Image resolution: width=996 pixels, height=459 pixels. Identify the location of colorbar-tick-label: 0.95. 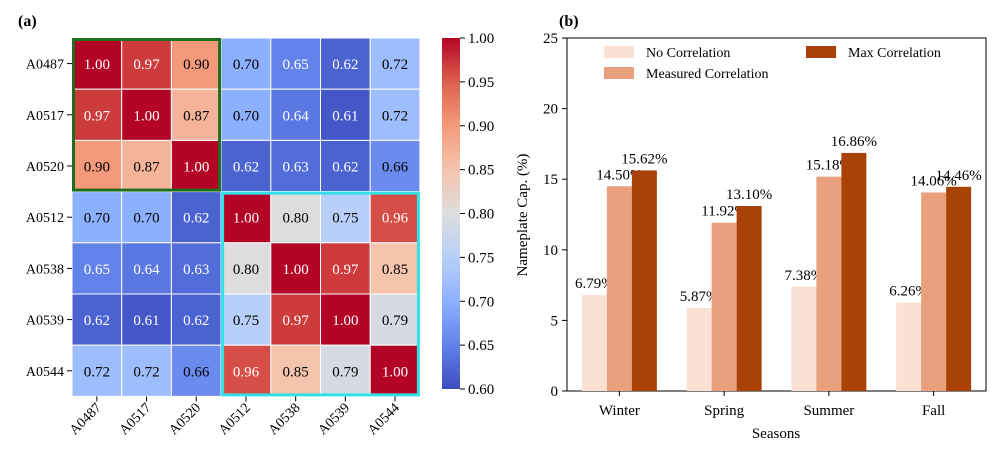
(481, 83).